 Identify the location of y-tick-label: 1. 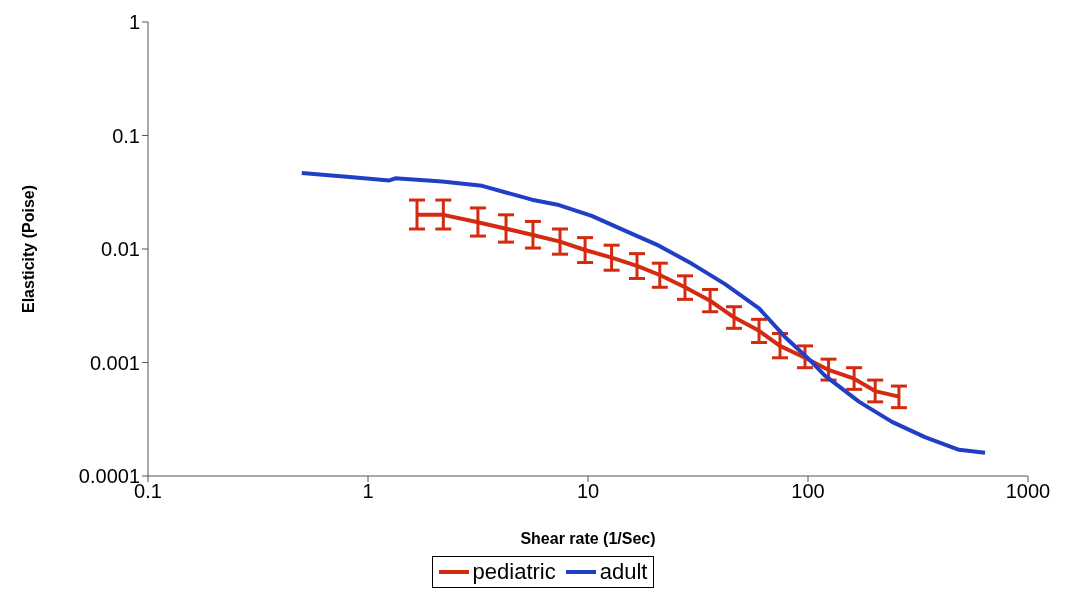
(134, 22).